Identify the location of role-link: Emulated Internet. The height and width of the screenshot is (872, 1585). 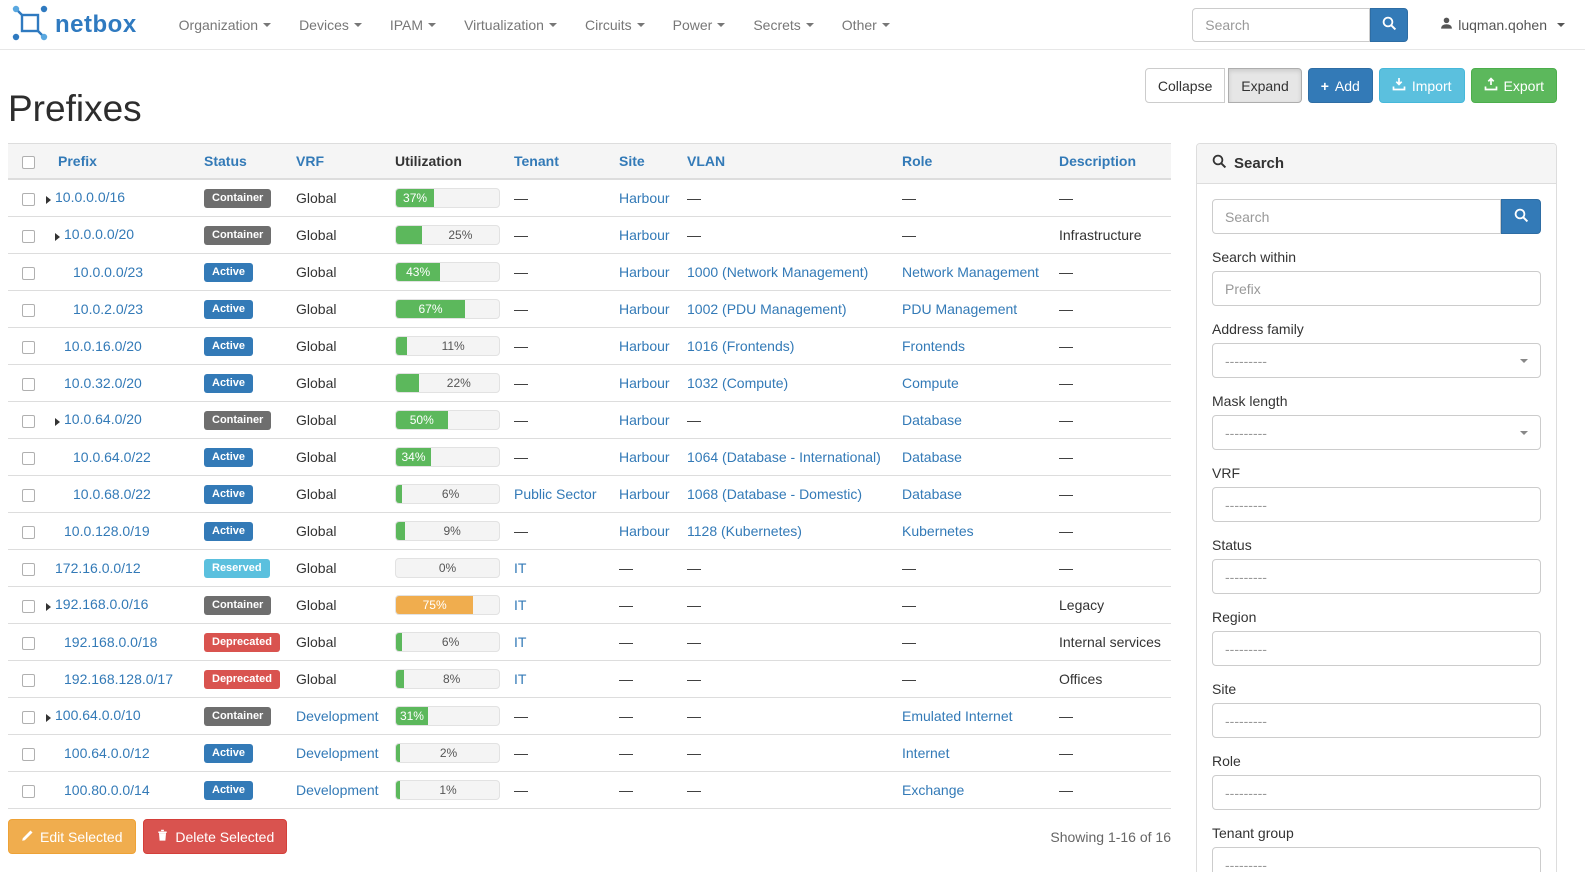
(957, 716).